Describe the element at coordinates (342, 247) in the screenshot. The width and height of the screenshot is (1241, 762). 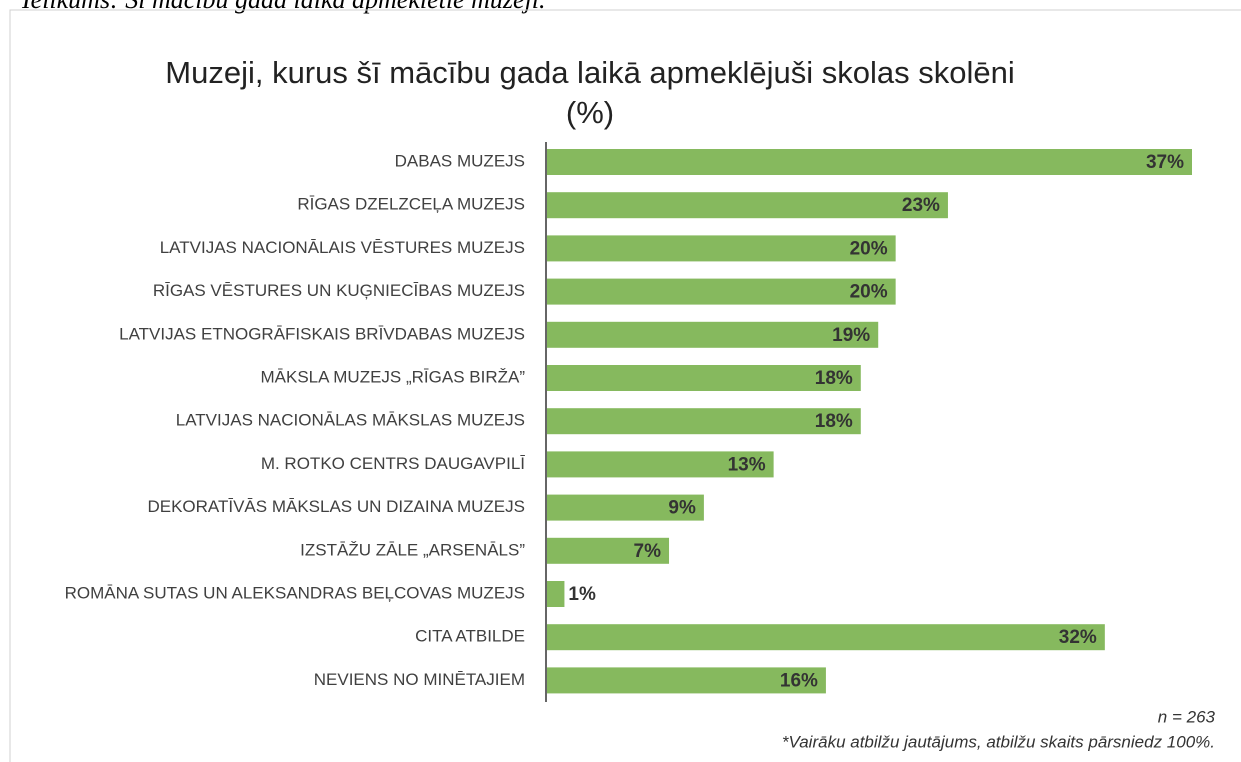
I see `category-label: LATVIJAS NACIONĀLAIS VĒSTURES MUZEJS` at that location.